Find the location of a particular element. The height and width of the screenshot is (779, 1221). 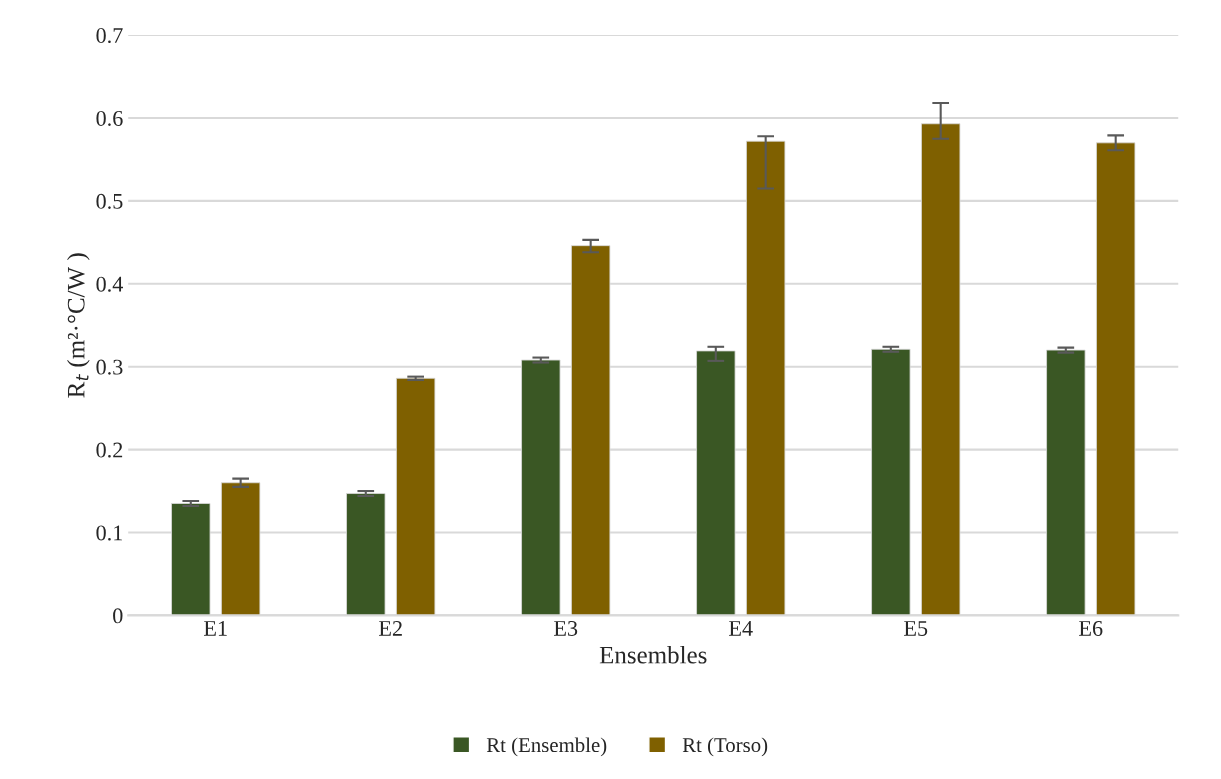

x-axis-title: Ensembles is located at coordinates (653, 654).